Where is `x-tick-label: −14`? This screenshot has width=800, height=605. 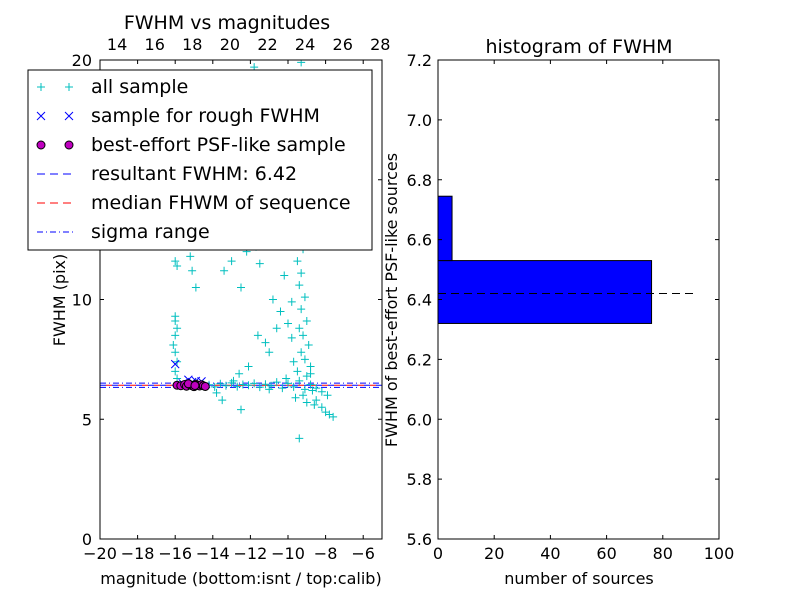 x-tick-label: −14 is located at coordinates (213, 553).